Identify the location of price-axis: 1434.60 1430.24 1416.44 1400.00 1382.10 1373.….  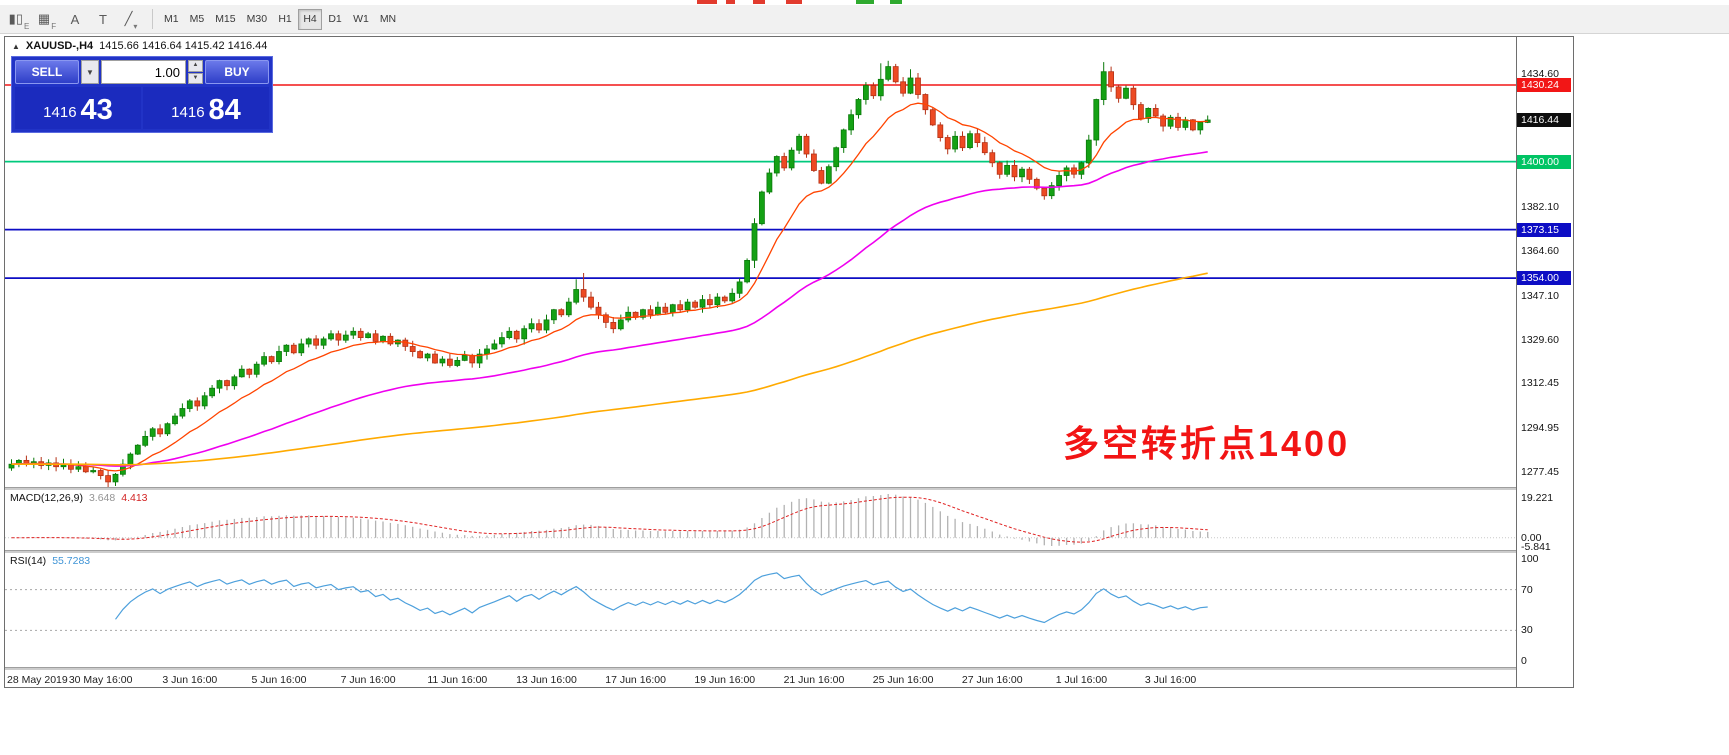
(1544, 362).